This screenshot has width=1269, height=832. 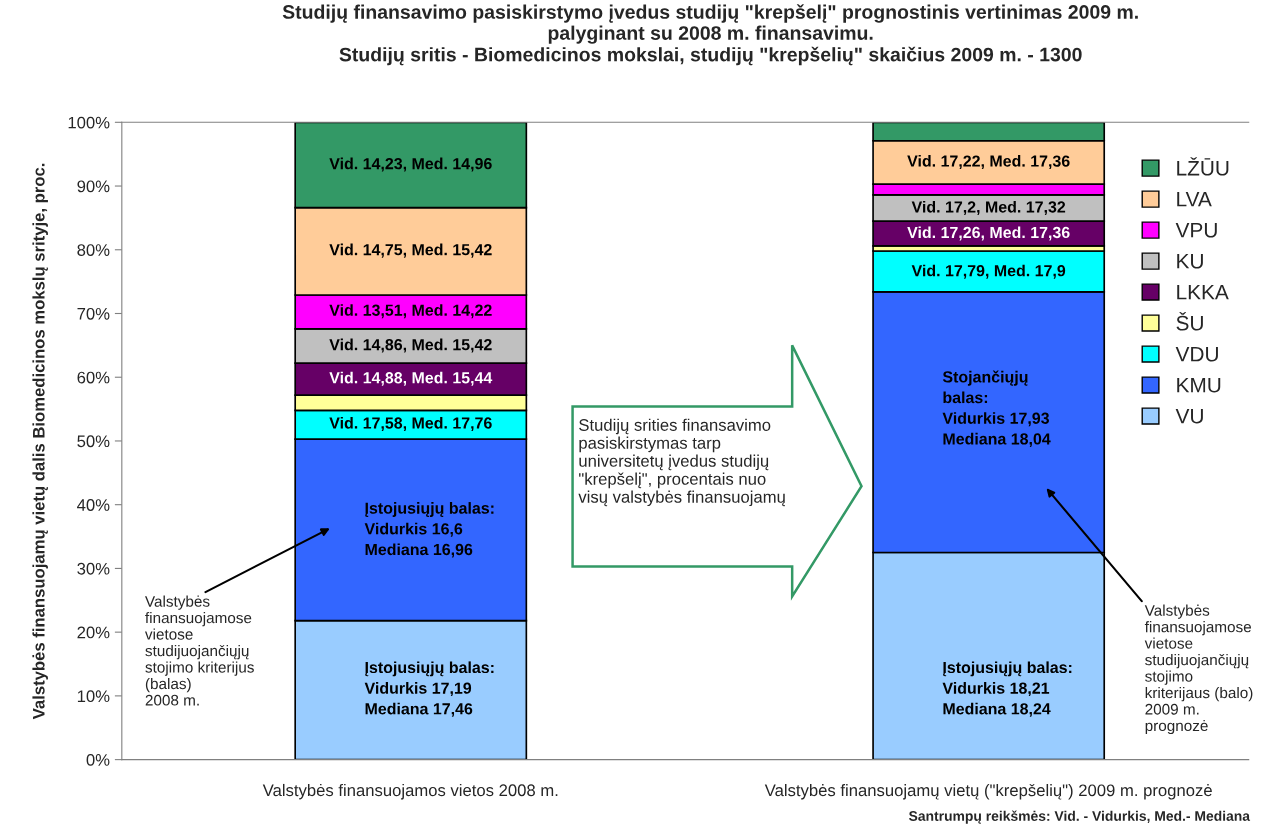 I want to click on y-tick-label: 70%, so click(x=93, y=313).